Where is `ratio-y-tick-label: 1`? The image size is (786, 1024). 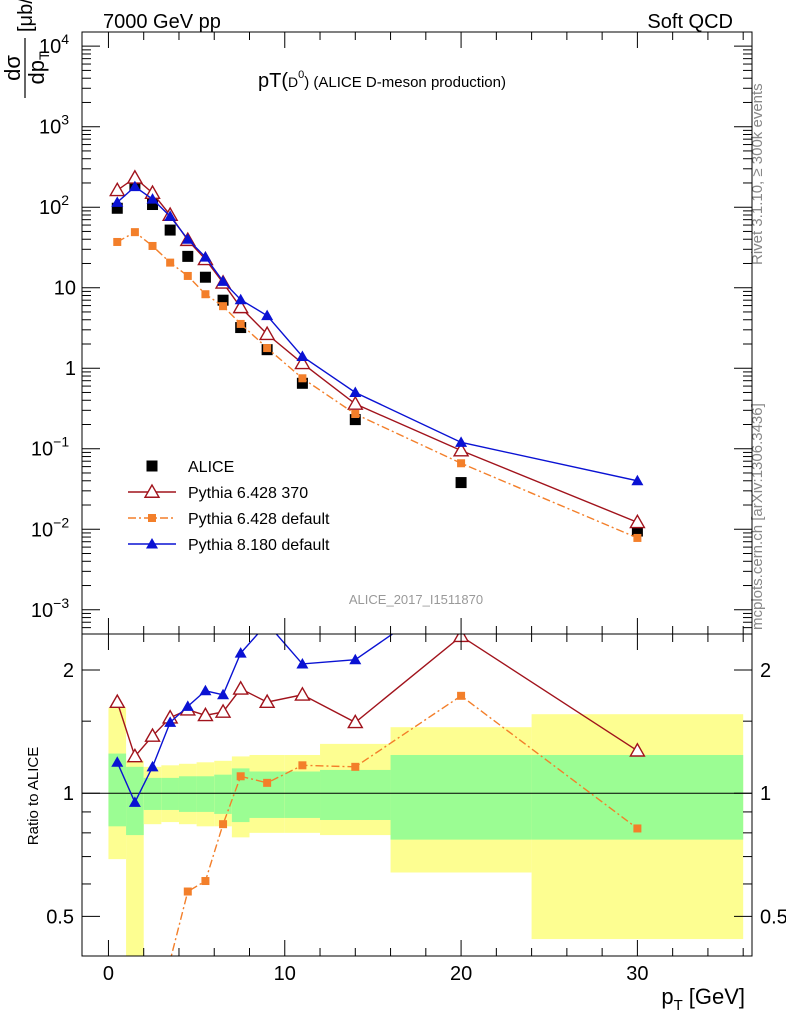
ratio-y-tick-label: 1 is located at coordinates (68, 794).